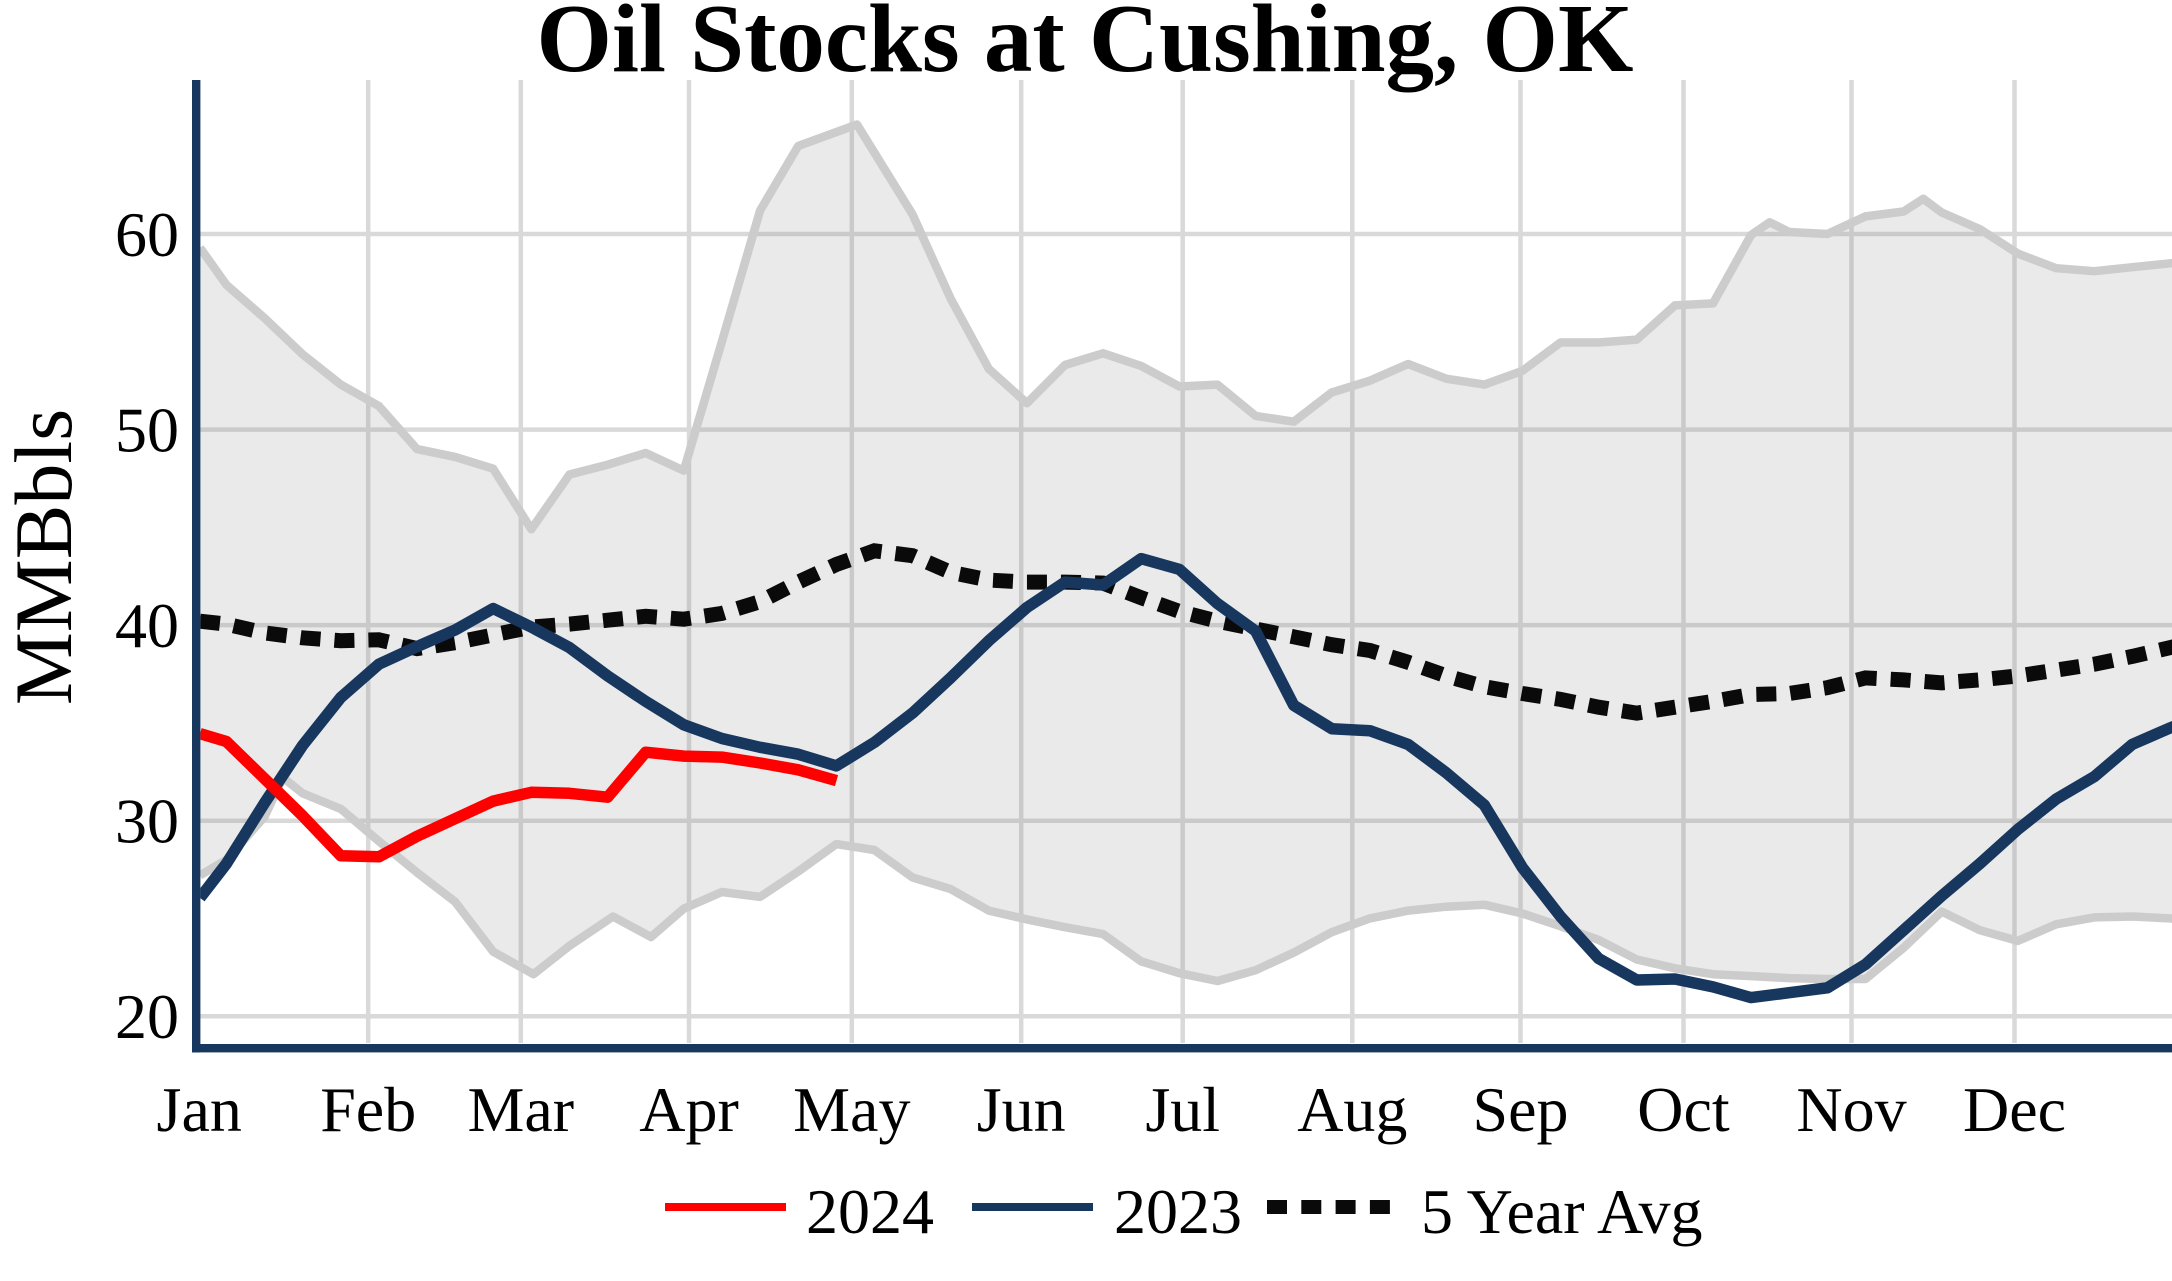  I want to click on svg-text: Oct, so click(1683, 1109).